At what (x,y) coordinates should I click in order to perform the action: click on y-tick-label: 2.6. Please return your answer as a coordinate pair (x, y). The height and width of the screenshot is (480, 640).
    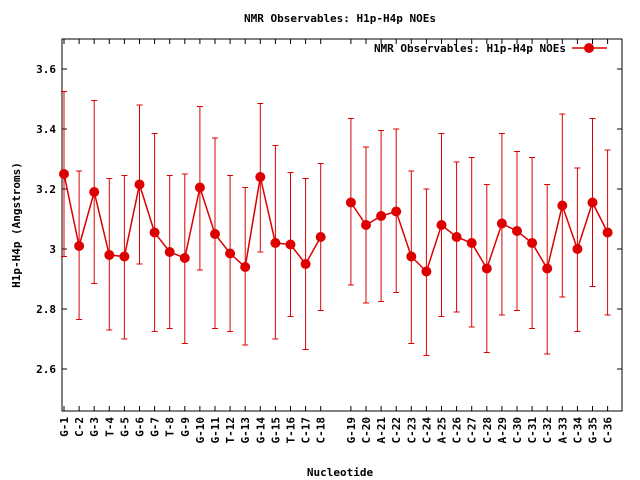
    Looking at the image, I should click on (46, 369).